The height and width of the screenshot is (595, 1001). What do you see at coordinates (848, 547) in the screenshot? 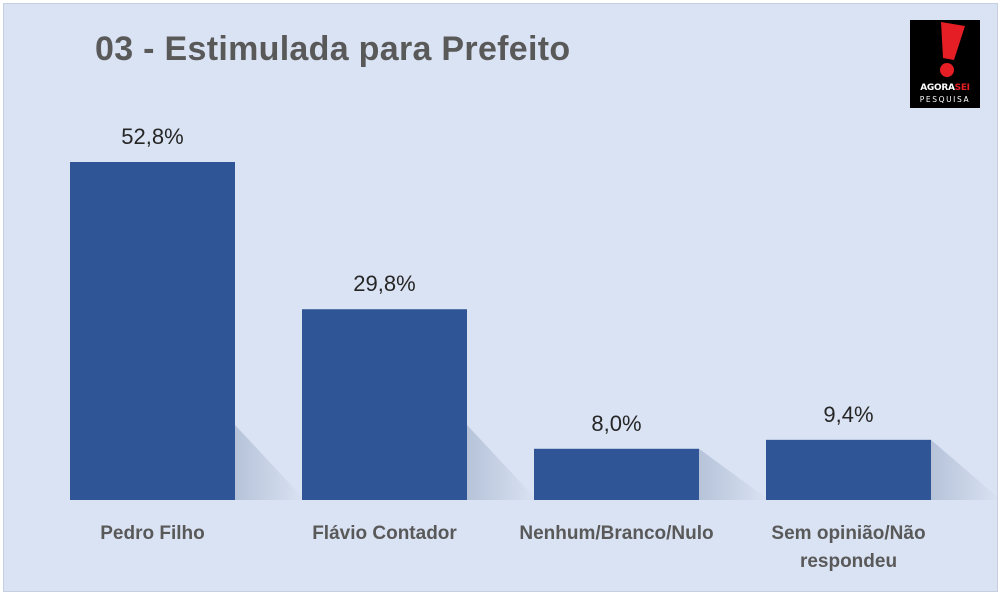
I see `category-label: Sem opinião/Não respondeu` at bounding box center [848, 547].